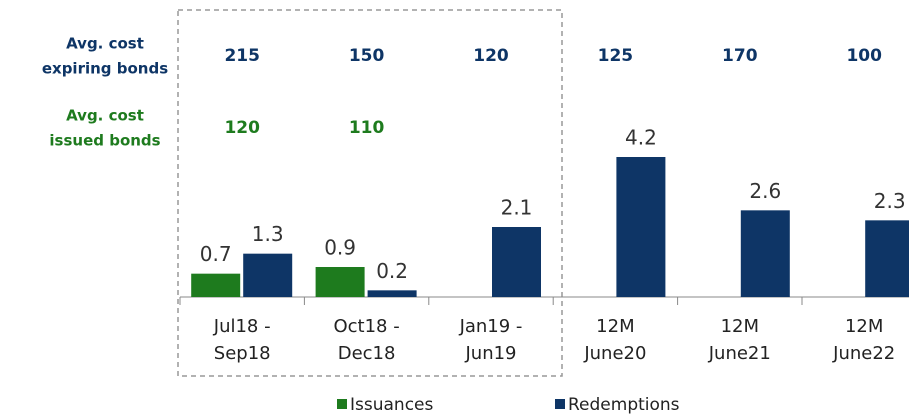 The image size is (909, 416). Describe the element at coordinates (392, 271) in the screenshot. I see `data-label: 0.2` at that location.